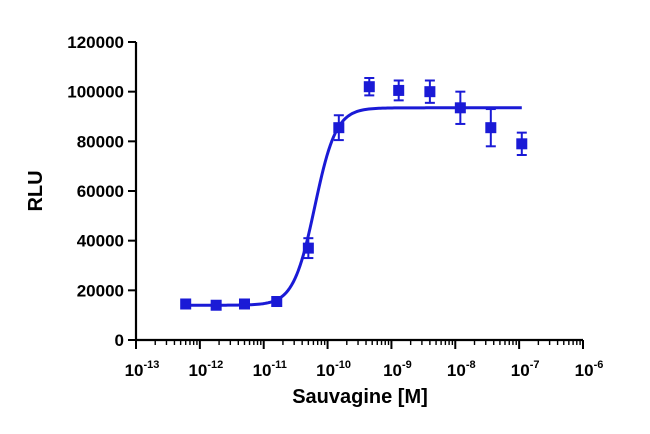 This screenshot has height=434, width=650. I want to click on x-tick-label: 10⁻¹², so click(205, 369).